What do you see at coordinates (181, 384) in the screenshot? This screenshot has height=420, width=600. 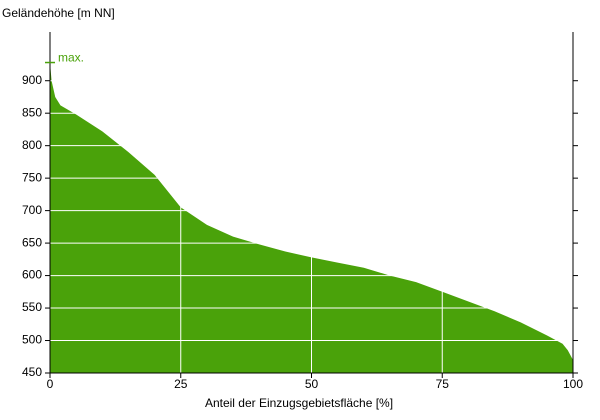 I see `x-tick-label: 25` at bounding box center [181, 384].